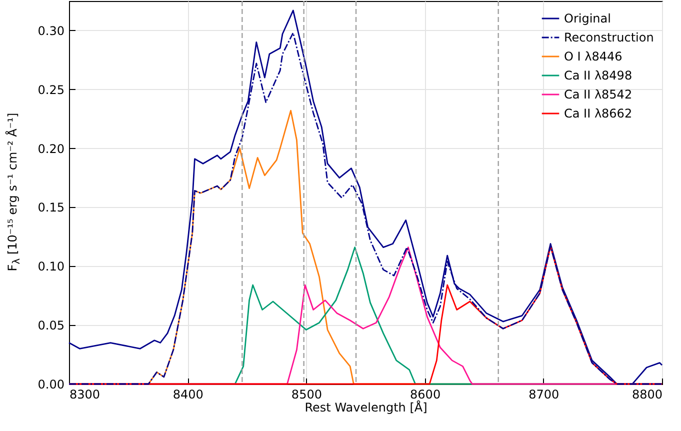  What do you see at coordinates (51, 149) in the screenshot?
I see `y-tick-label: 0.20` at bounding box center [51, 149].